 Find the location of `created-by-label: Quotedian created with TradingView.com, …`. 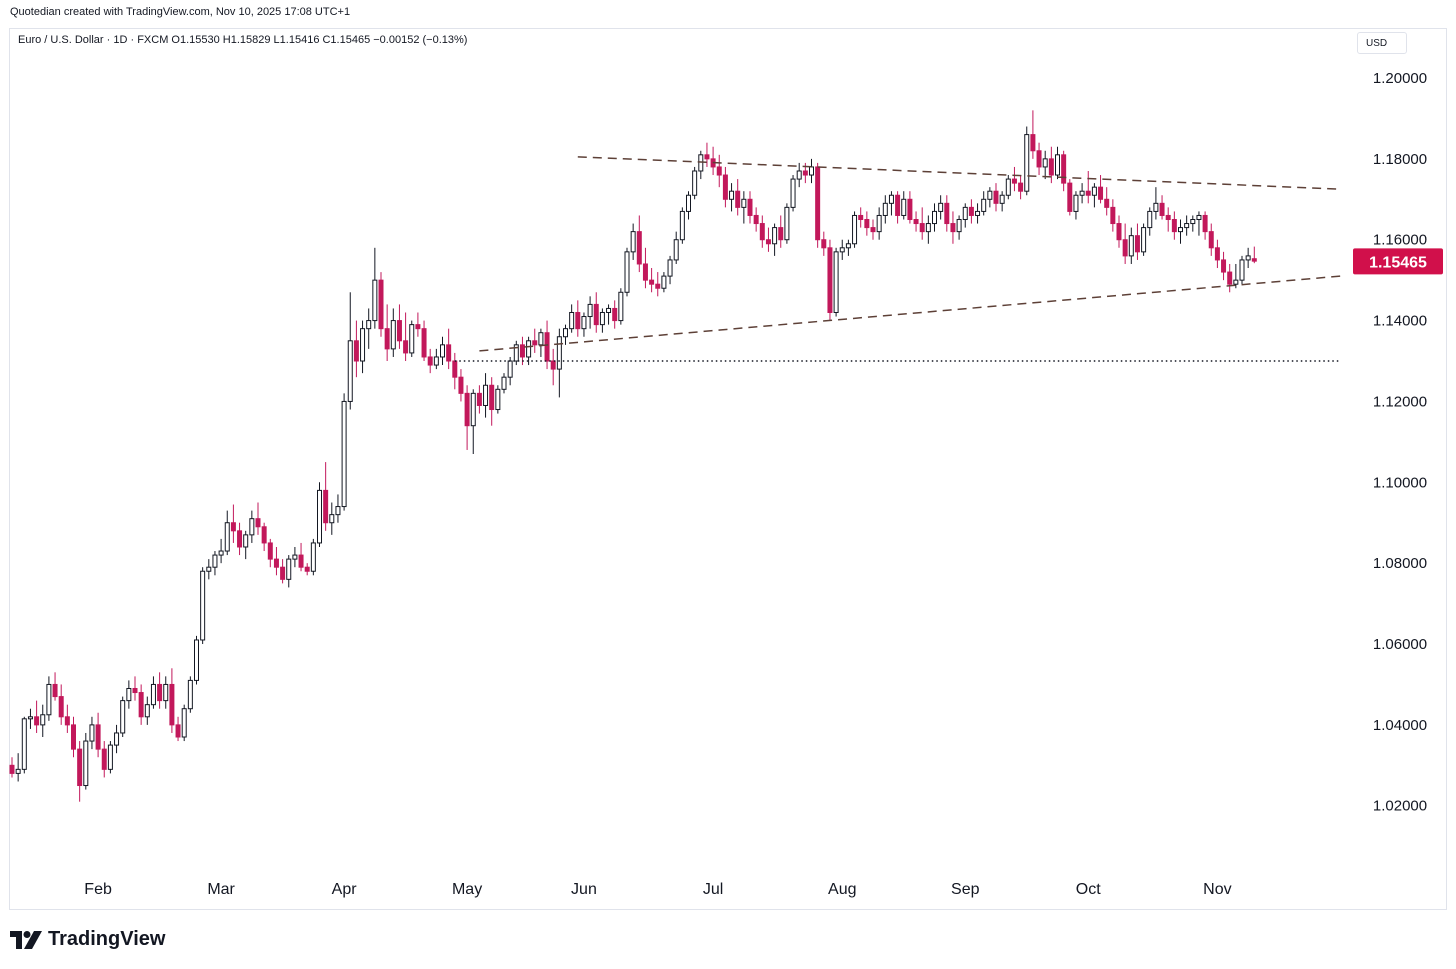

created-by-label: Quotedian created with TradingView.com, … is located at coordinates (180, 12).